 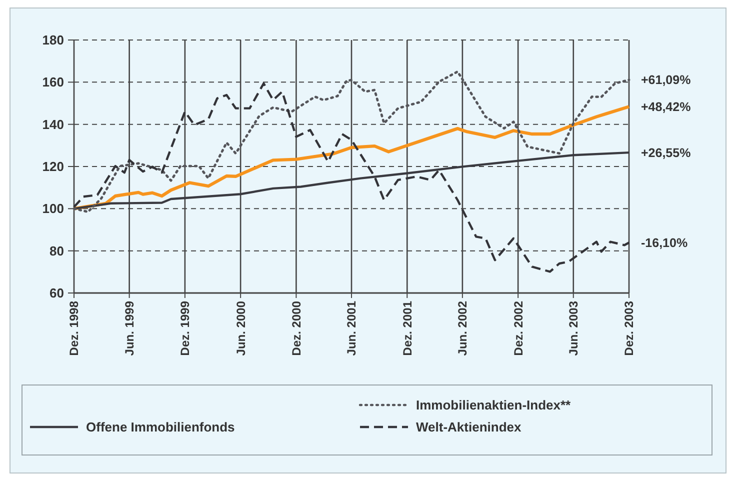 What do you see at coordinates (185, 328) in the screenshot?
I see `x-tick-label: Dez. 1999` at bounding box center [185, 328].